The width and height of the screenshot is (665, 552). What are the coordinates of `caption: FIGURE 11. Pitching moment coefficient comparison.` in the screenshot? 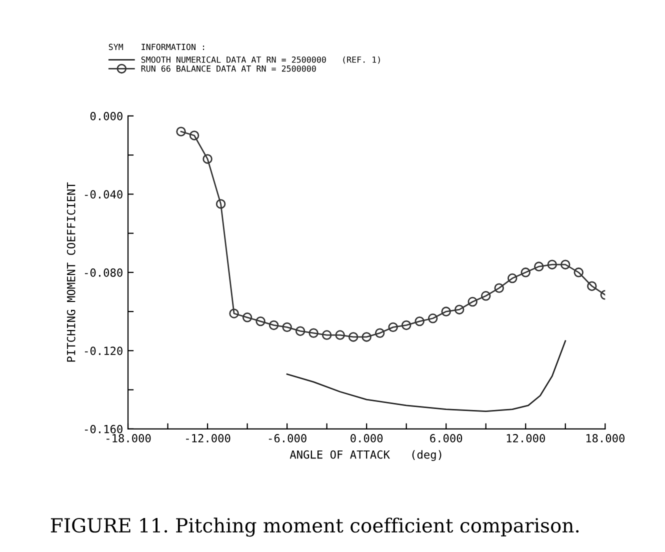 It's located at (314, 527).